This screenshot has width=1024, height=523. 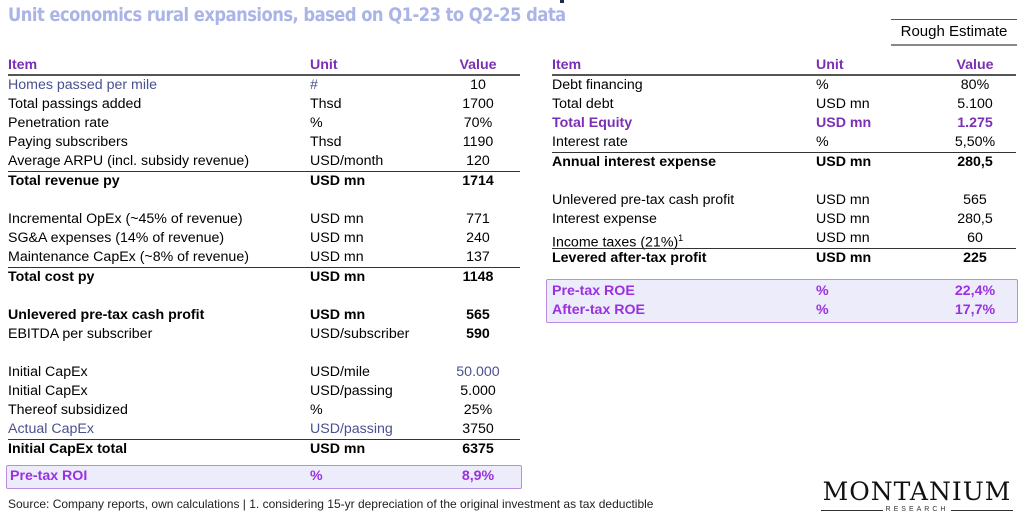 I want to click on total-equity-row: Total Equity USD mn 1.275, so click(x=772, y=123).